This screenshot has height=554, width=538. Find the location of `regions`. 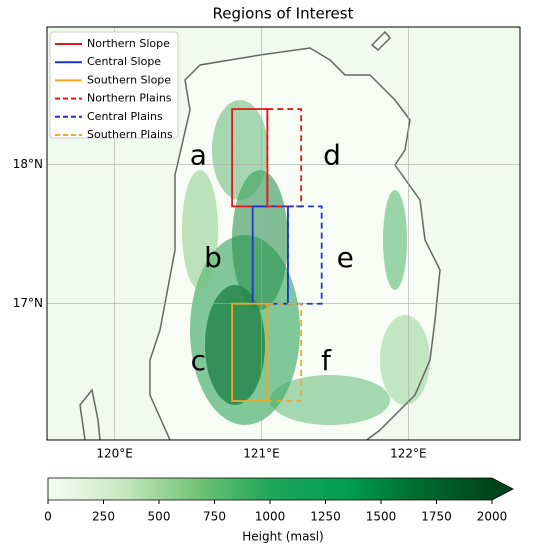

regions is located at coordinates (277, 255).